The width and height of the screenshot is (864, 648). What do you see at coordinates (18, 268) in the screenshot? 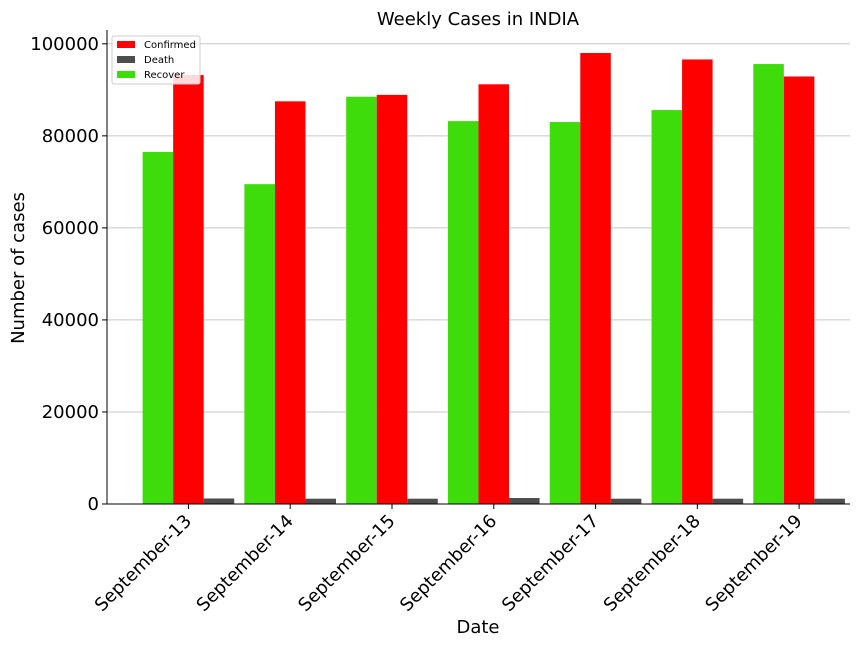
I see `y-axis-title: Number of cases` at bounding box center [18, 268].